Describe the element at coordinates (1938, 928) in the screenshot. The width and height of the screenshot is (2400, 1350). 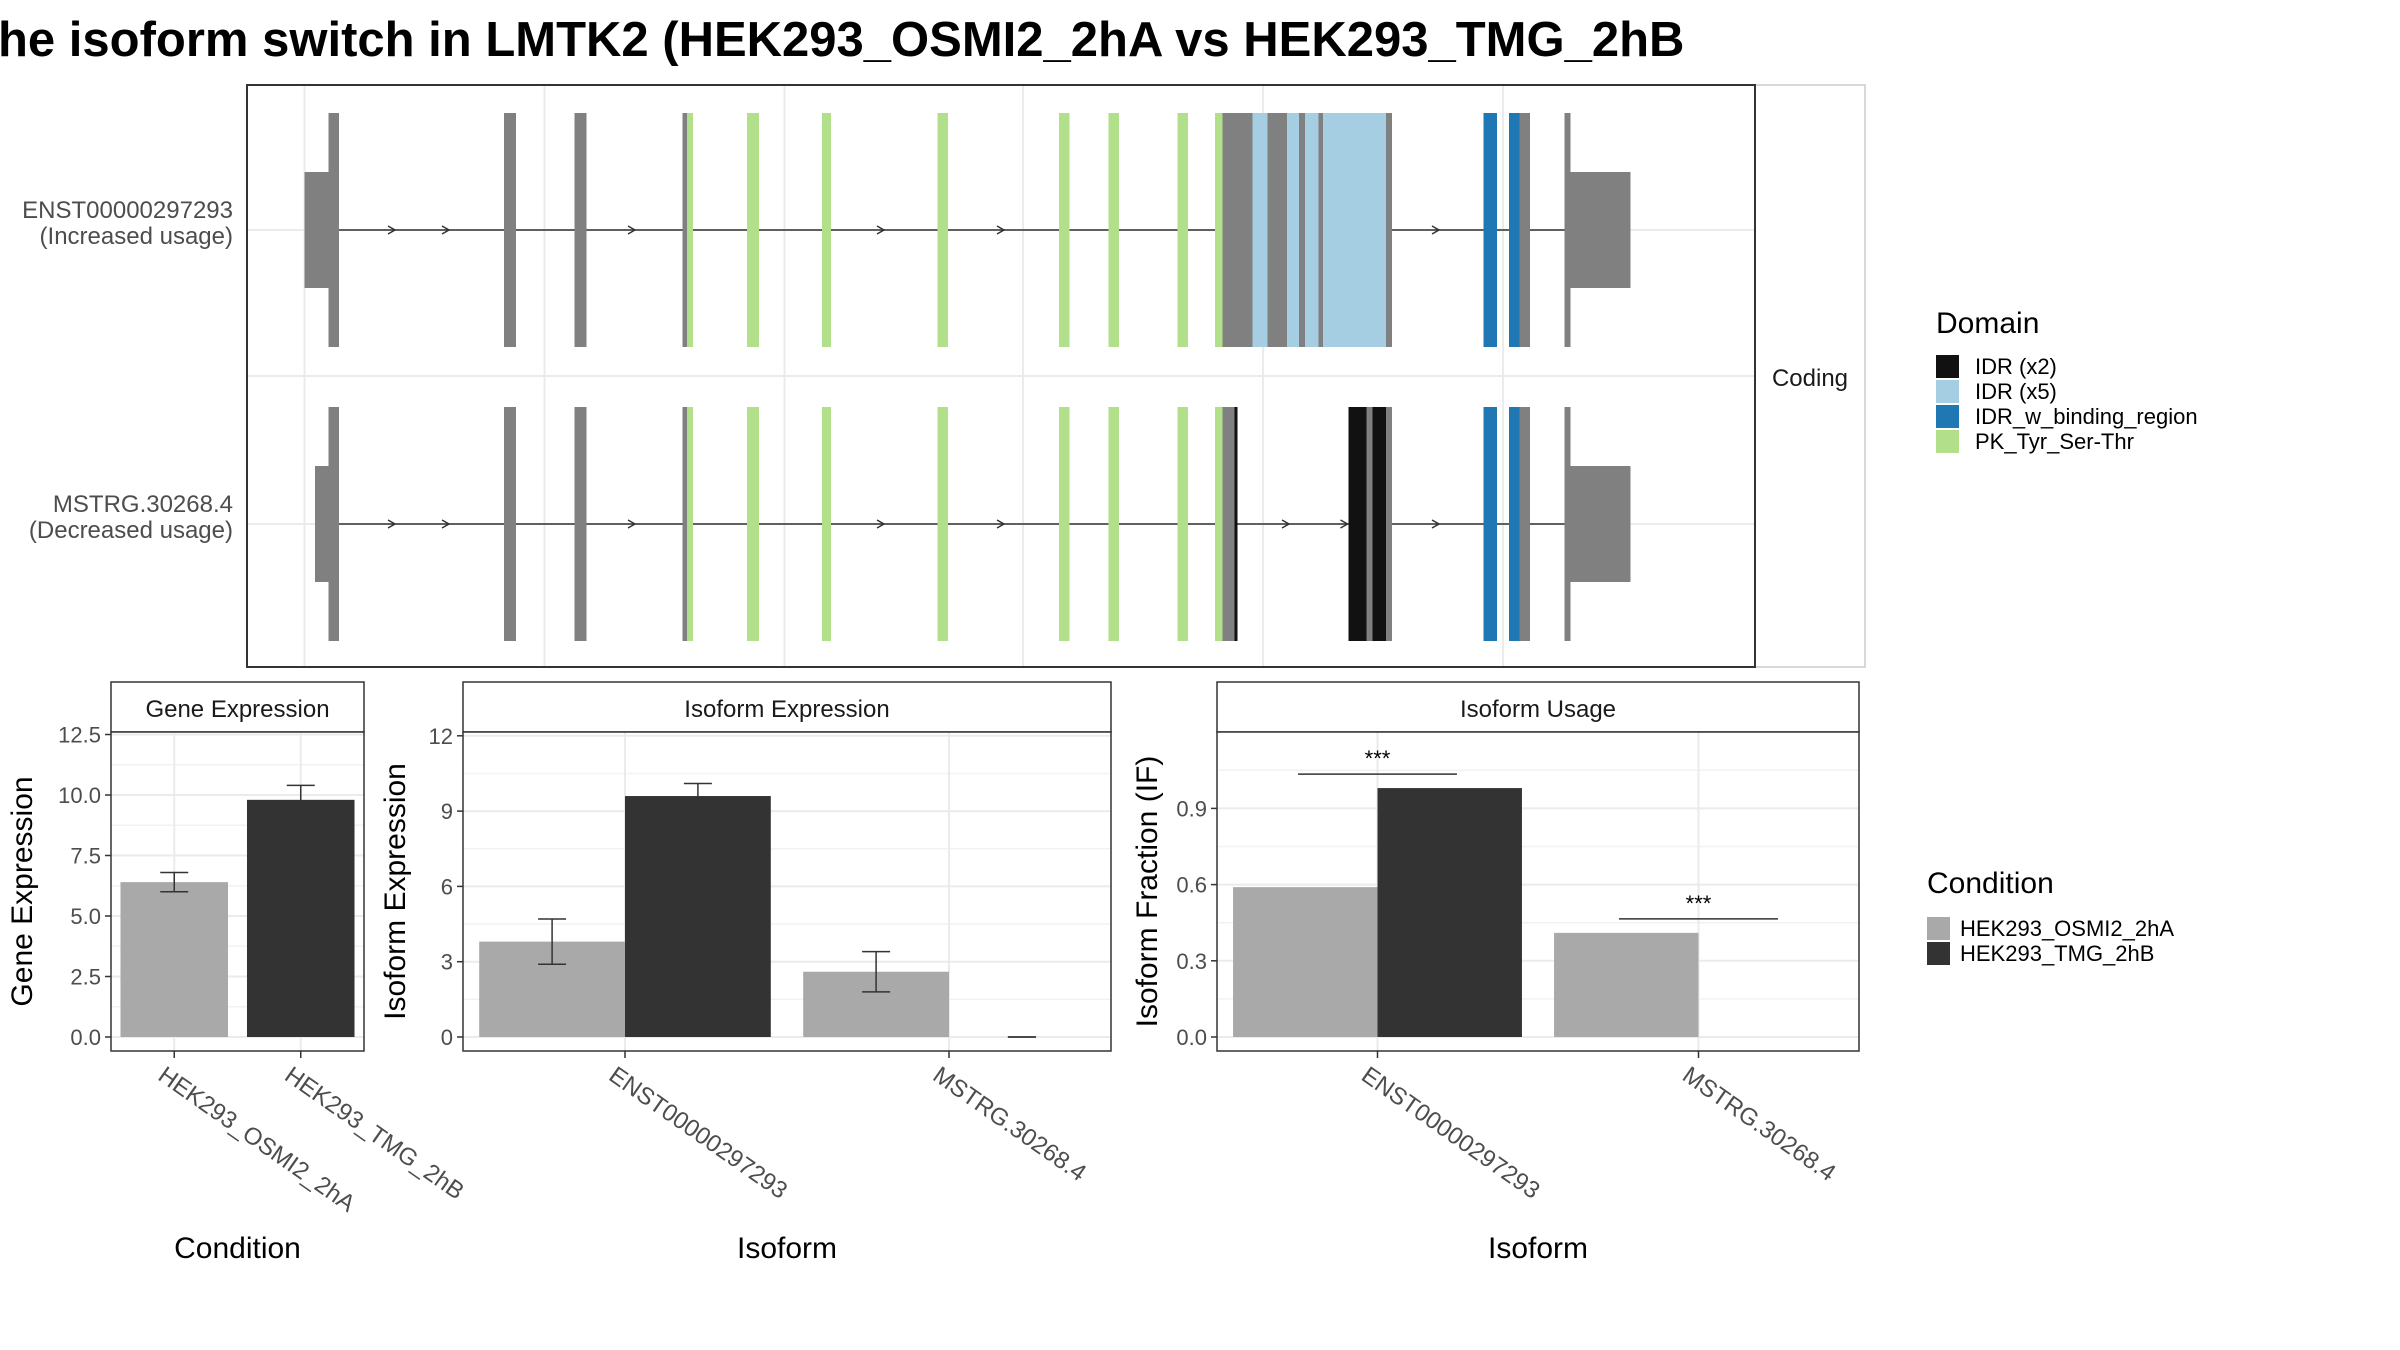
I see `condition-legend-key` at that location.